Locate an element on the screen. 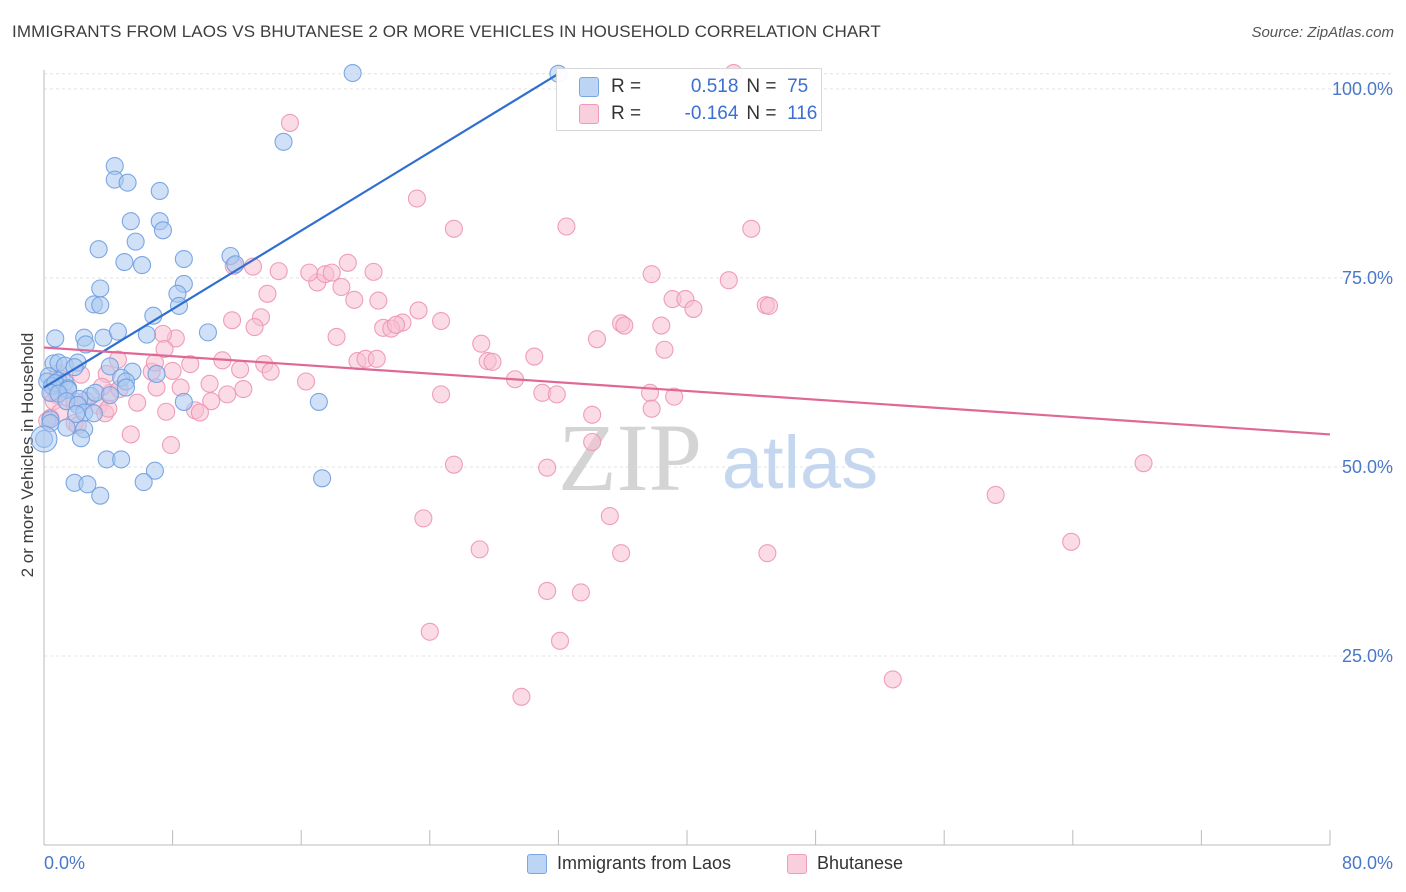  series-legend: Immigrants from Laos Bhutanese is located at coordinates (703, 865).